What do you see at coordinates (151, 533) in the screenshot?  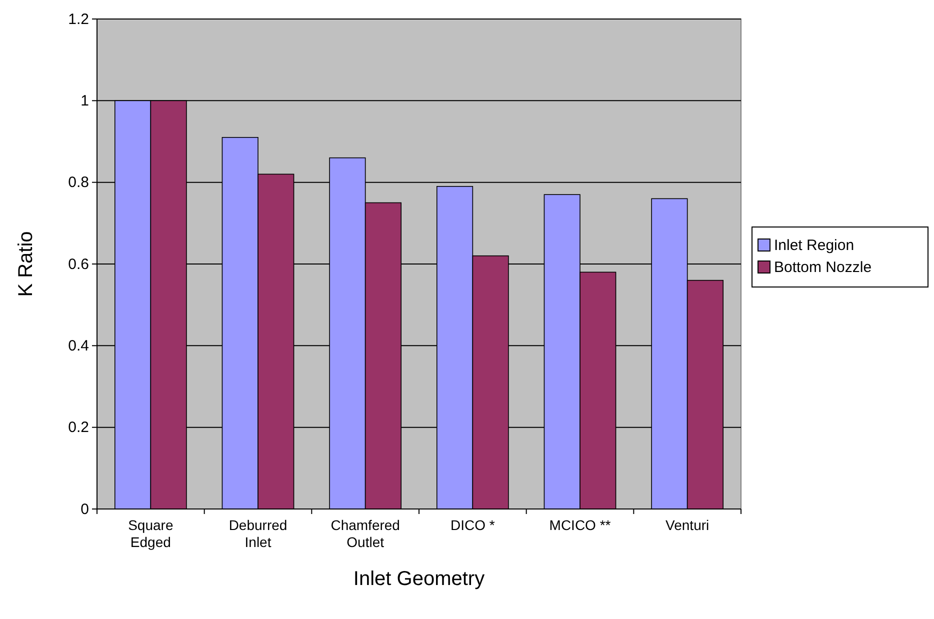 I see `x-tick-label: Square Edged` at bounding box center [151, 533].